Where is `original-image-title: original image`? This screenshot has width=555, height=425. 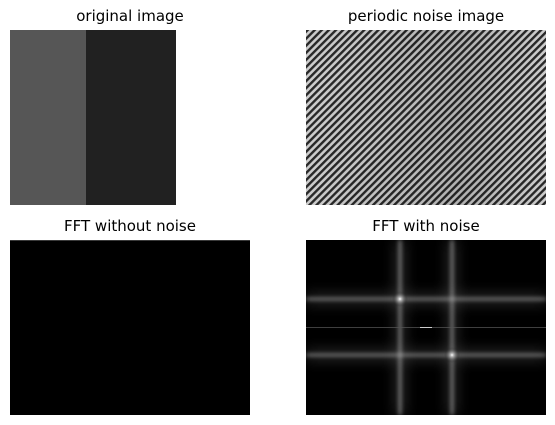 original-image-title: original image is located at coordinates (130, 16).